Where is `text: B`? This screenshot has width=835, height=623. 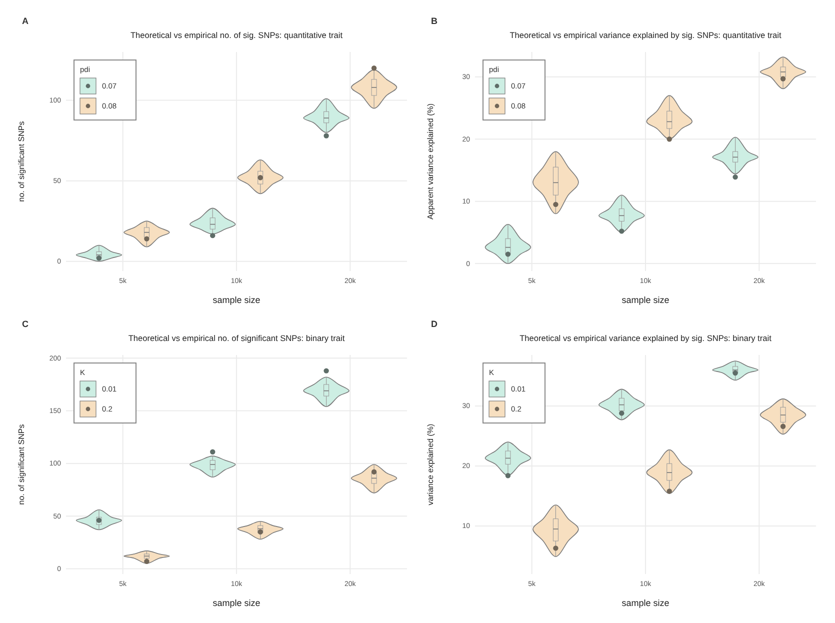 text: B is located at coordinates (434, 21).